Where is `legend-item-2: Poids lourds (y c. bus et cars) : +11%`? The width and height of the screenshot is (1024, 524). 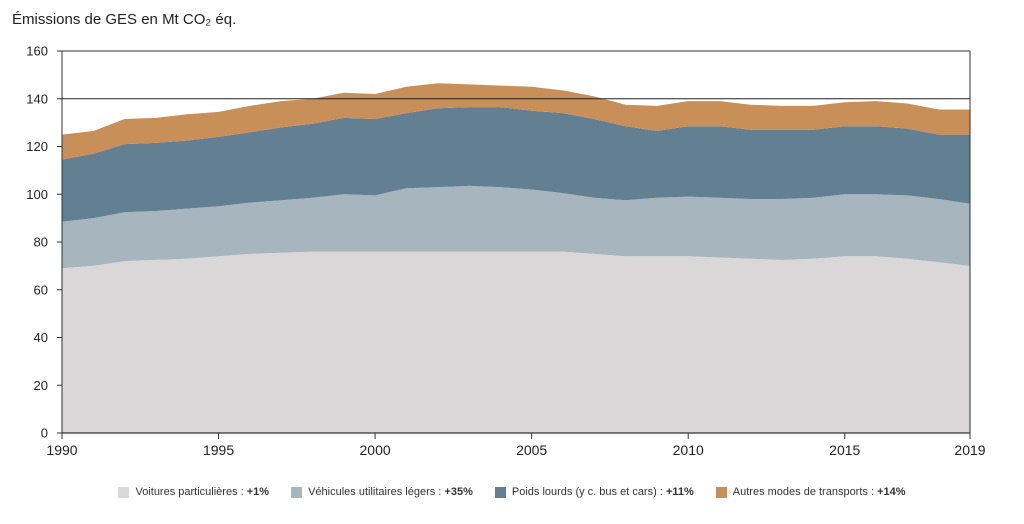
legend-item-2: Poids lourds (y c. bus et cars) : +11% is located at coordinates (594, 492).